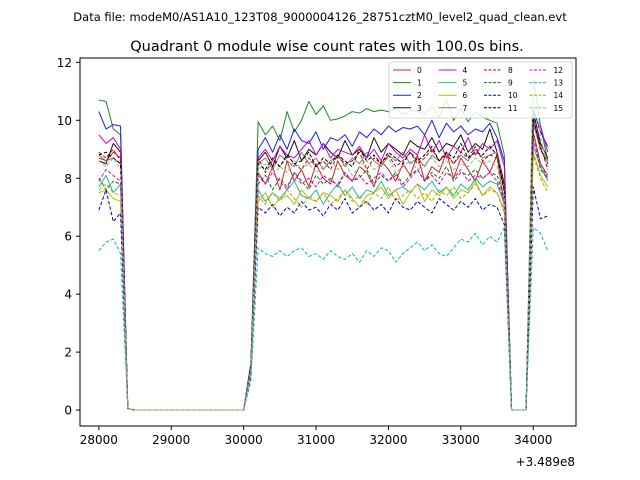 The height and width of the screenshot is (480, 640). What do you see at coordinates (510, 70) in the screenshot?
I see `legend-label-8: 8` at bounding box center [510, 70].